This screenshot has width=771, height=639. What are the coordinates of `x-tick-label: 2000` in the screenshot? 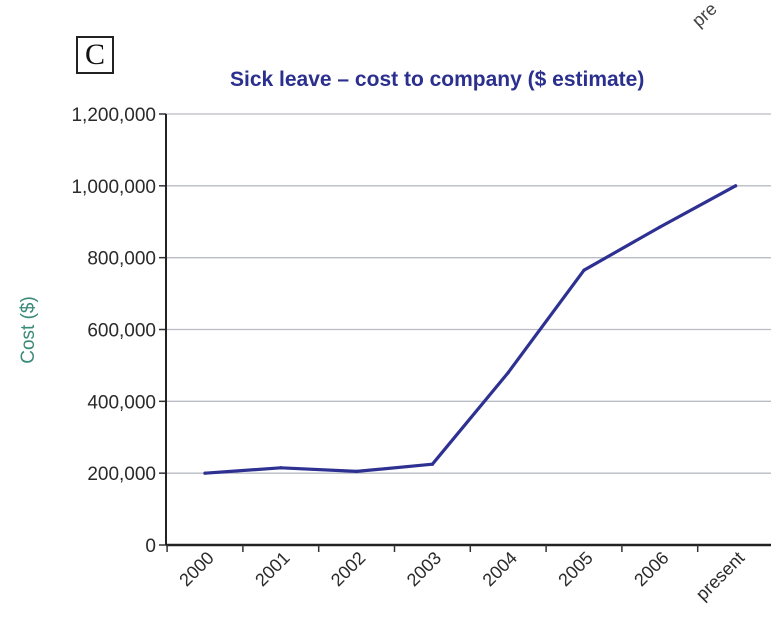 It's located at (196, 569).